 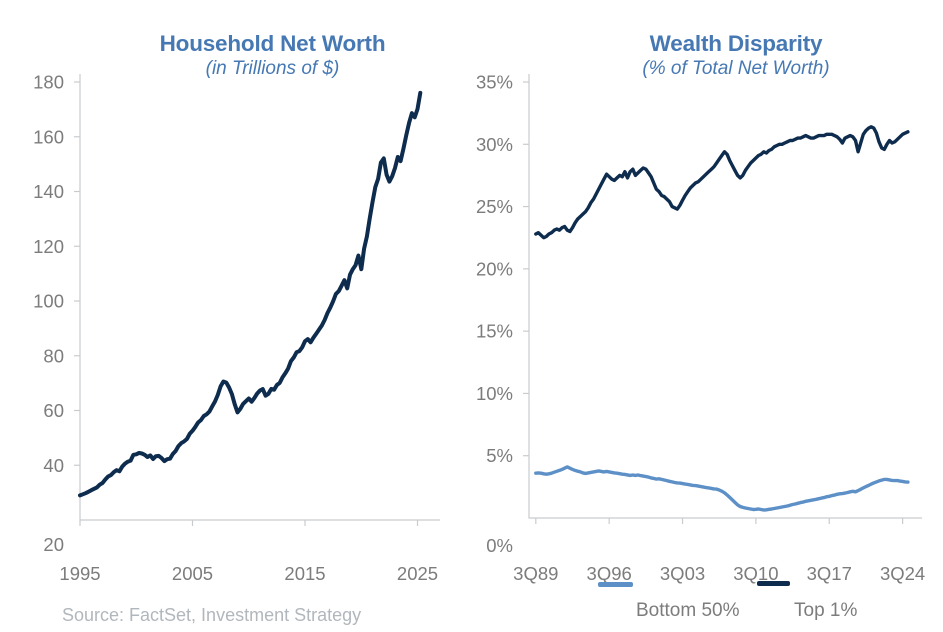 What do you see at coordinates (688, 610) in the screenshot?
I see `legend-label-bottom-50: Bottom 50%` at bounding box center [688, 610].